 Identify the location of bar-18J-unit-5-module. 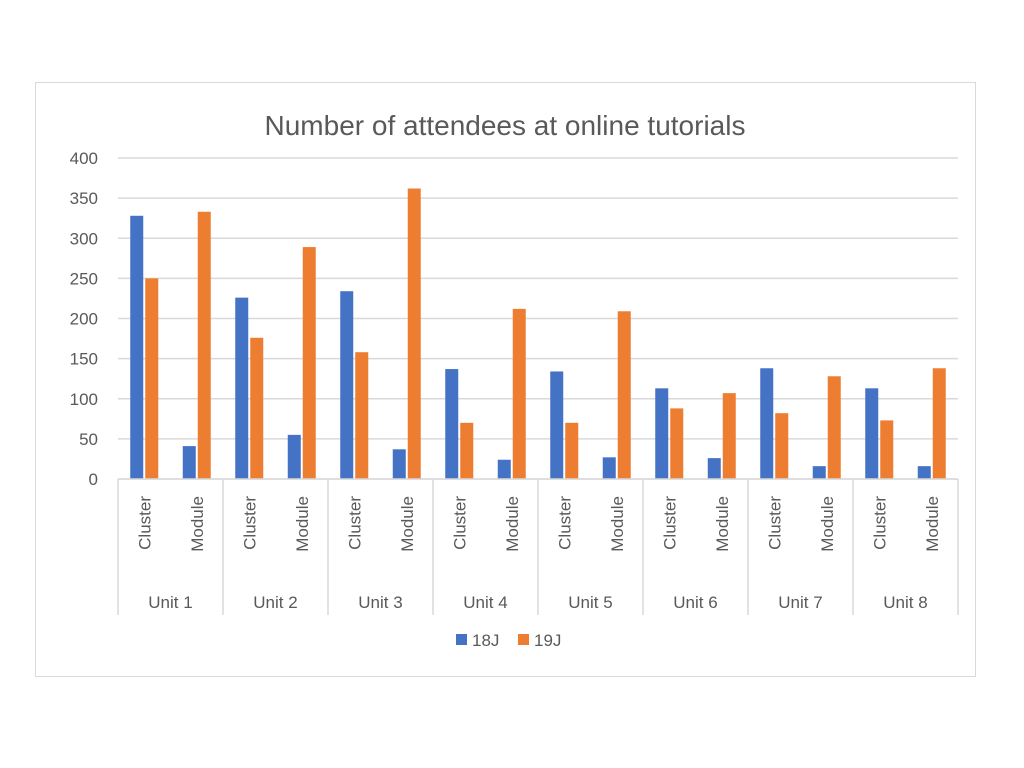
(609, 468).